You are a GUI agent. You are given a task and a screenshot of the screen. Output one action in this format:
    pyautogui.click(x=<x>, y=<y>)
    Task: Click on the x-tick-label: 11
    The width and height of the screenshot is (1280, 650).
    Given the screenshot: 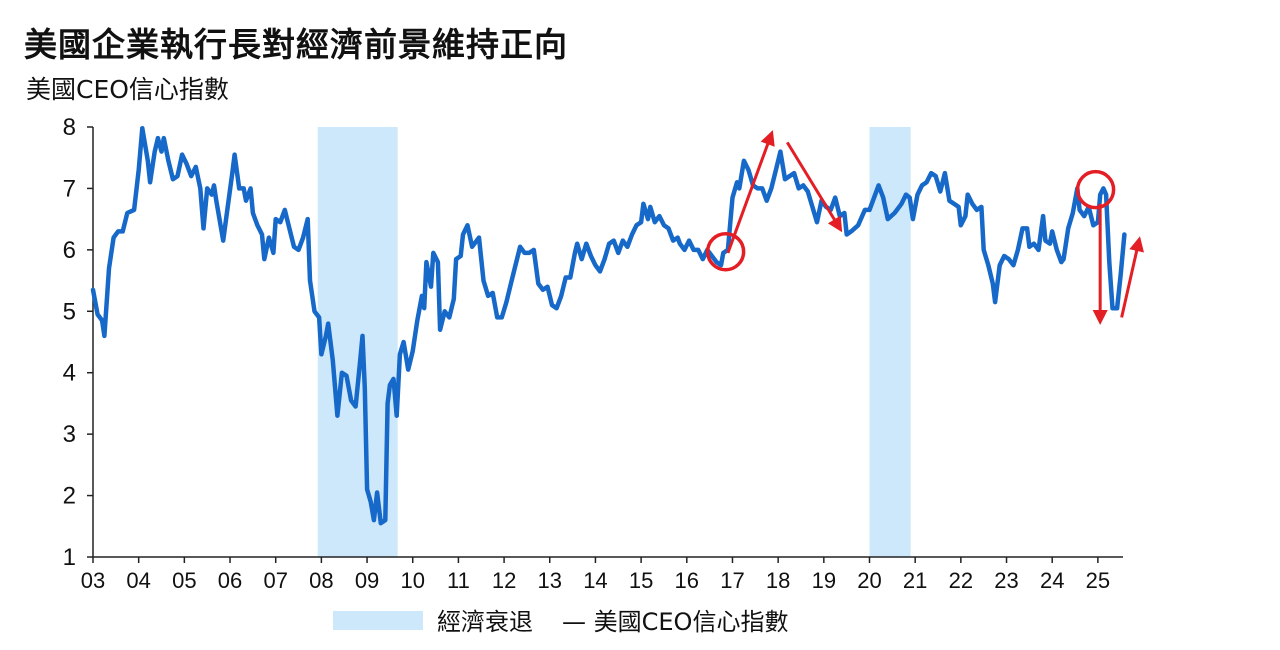 What is the action you would take?
    pyautogui.click(x=458, y=580)
    